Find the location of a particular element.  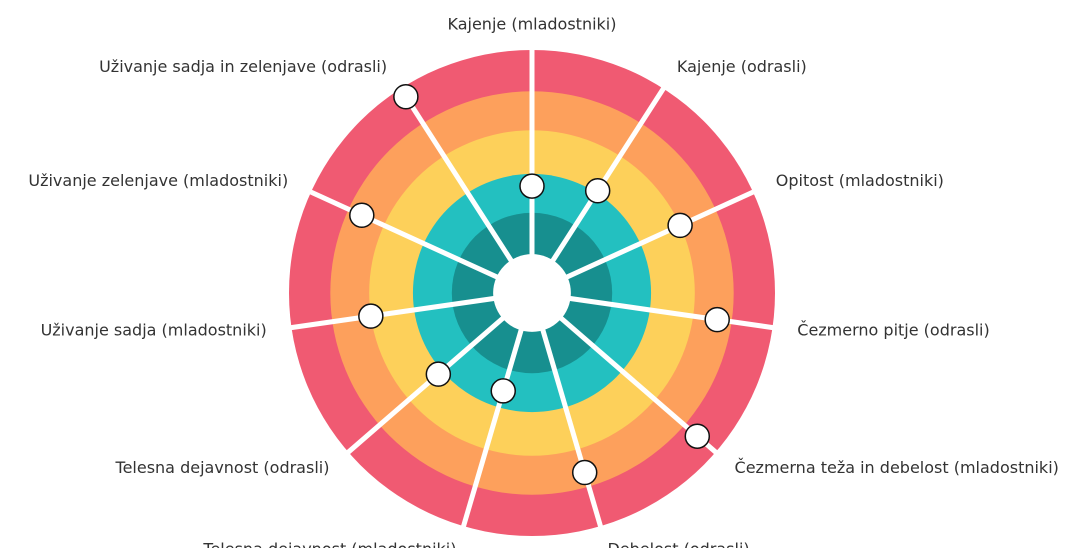

center-hole is located at coordinates (532, 293).